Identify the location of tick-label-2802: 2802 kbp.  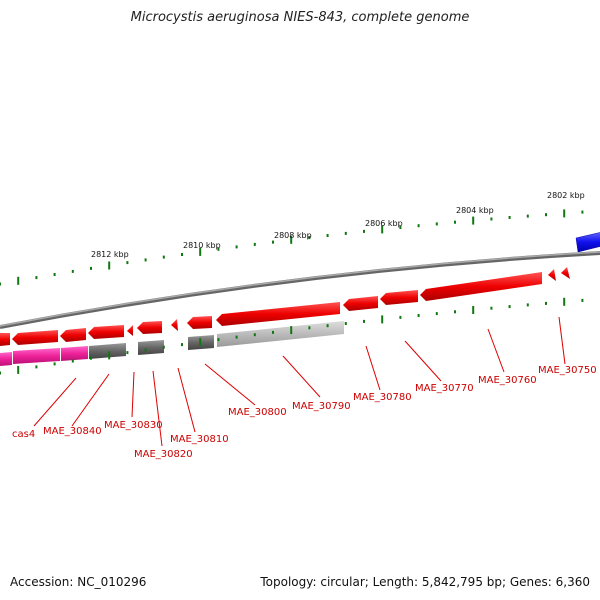
(566, 195).